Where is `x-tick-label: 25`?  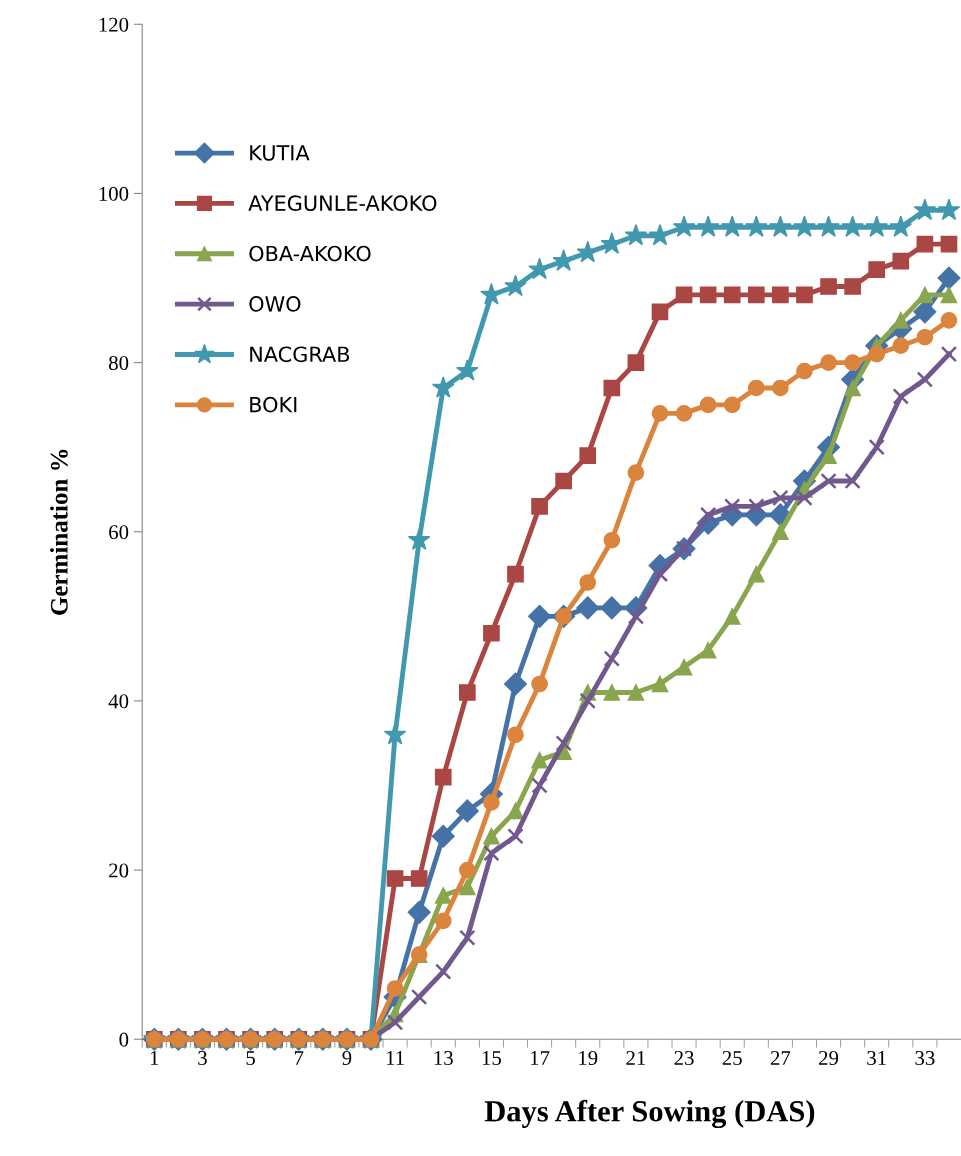
x-tick-label: 25 is located at coordinates (732, 1058).